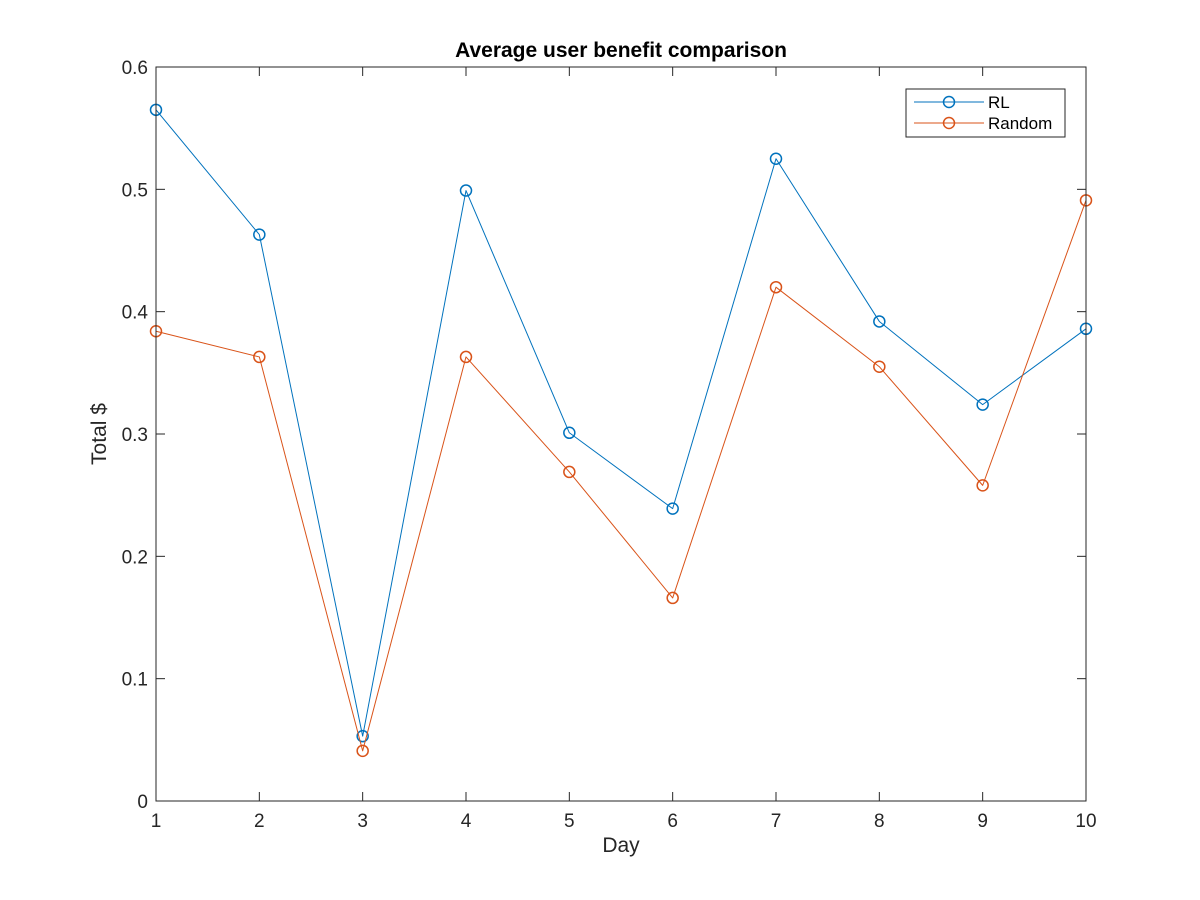  Describe the element at coordinates (1085, 821) in the screenshot. I see `x-tick-label: 10` at that location.